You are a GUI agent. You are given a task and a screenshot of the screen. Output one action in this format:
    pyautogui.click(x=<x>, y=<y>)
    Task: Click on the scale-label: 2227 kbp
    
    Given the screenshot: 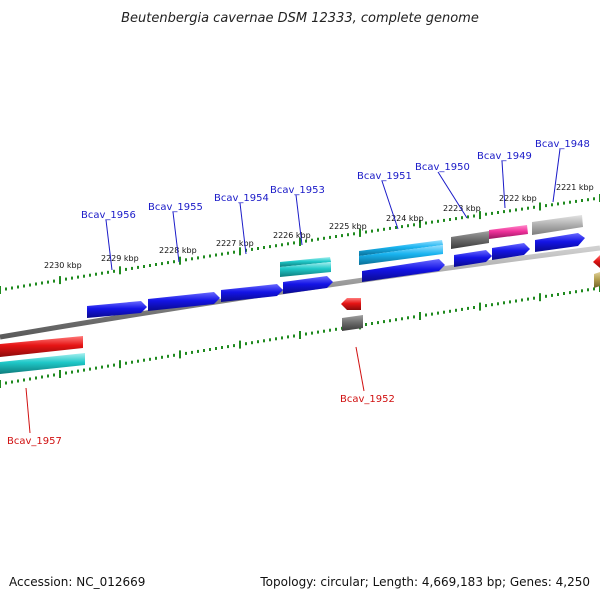 What is the action you would take?
    pyautogui.click(x=235, y=243)
    